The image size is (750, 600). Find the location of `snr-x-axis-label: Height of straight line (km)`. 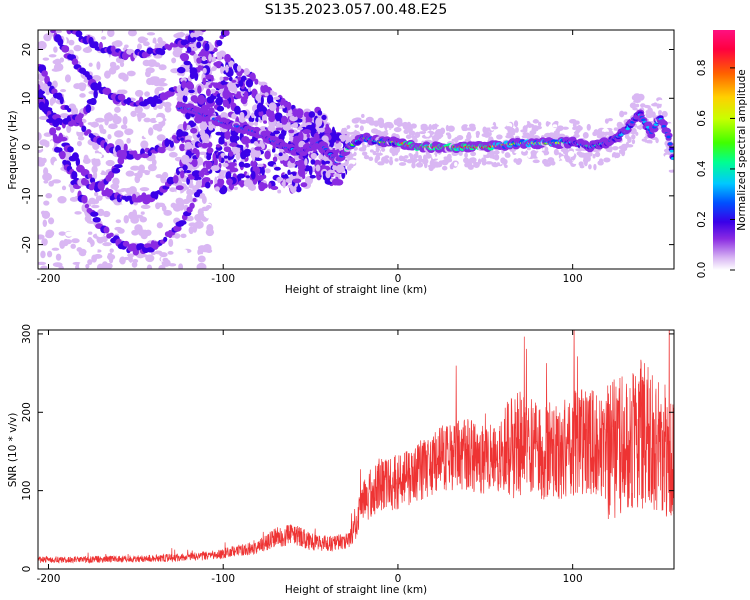

snr-x-axis-label: Height of straight line (km) is located at coordinates (356, 590).